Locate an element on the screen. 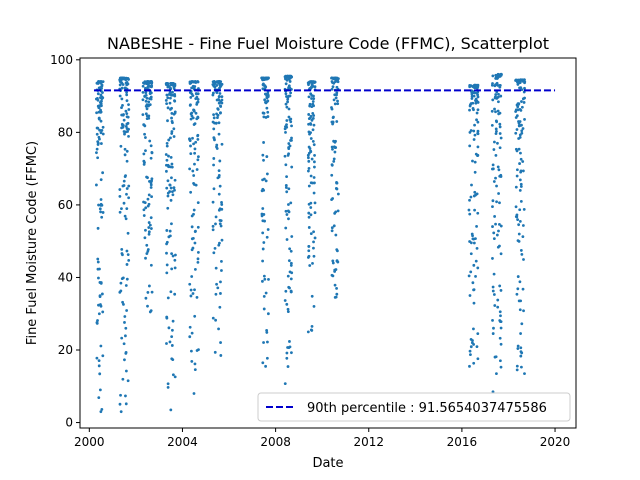 This screenshot has width=640, height=480. x-tick-label: 2016 is located at coordinates (462, 442).